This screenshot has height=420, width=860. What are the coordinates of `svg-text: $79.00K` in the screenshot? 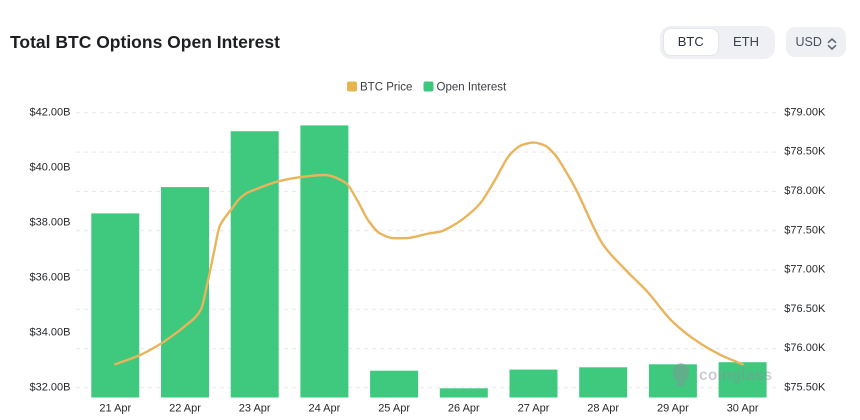 It's located at (805, 112).